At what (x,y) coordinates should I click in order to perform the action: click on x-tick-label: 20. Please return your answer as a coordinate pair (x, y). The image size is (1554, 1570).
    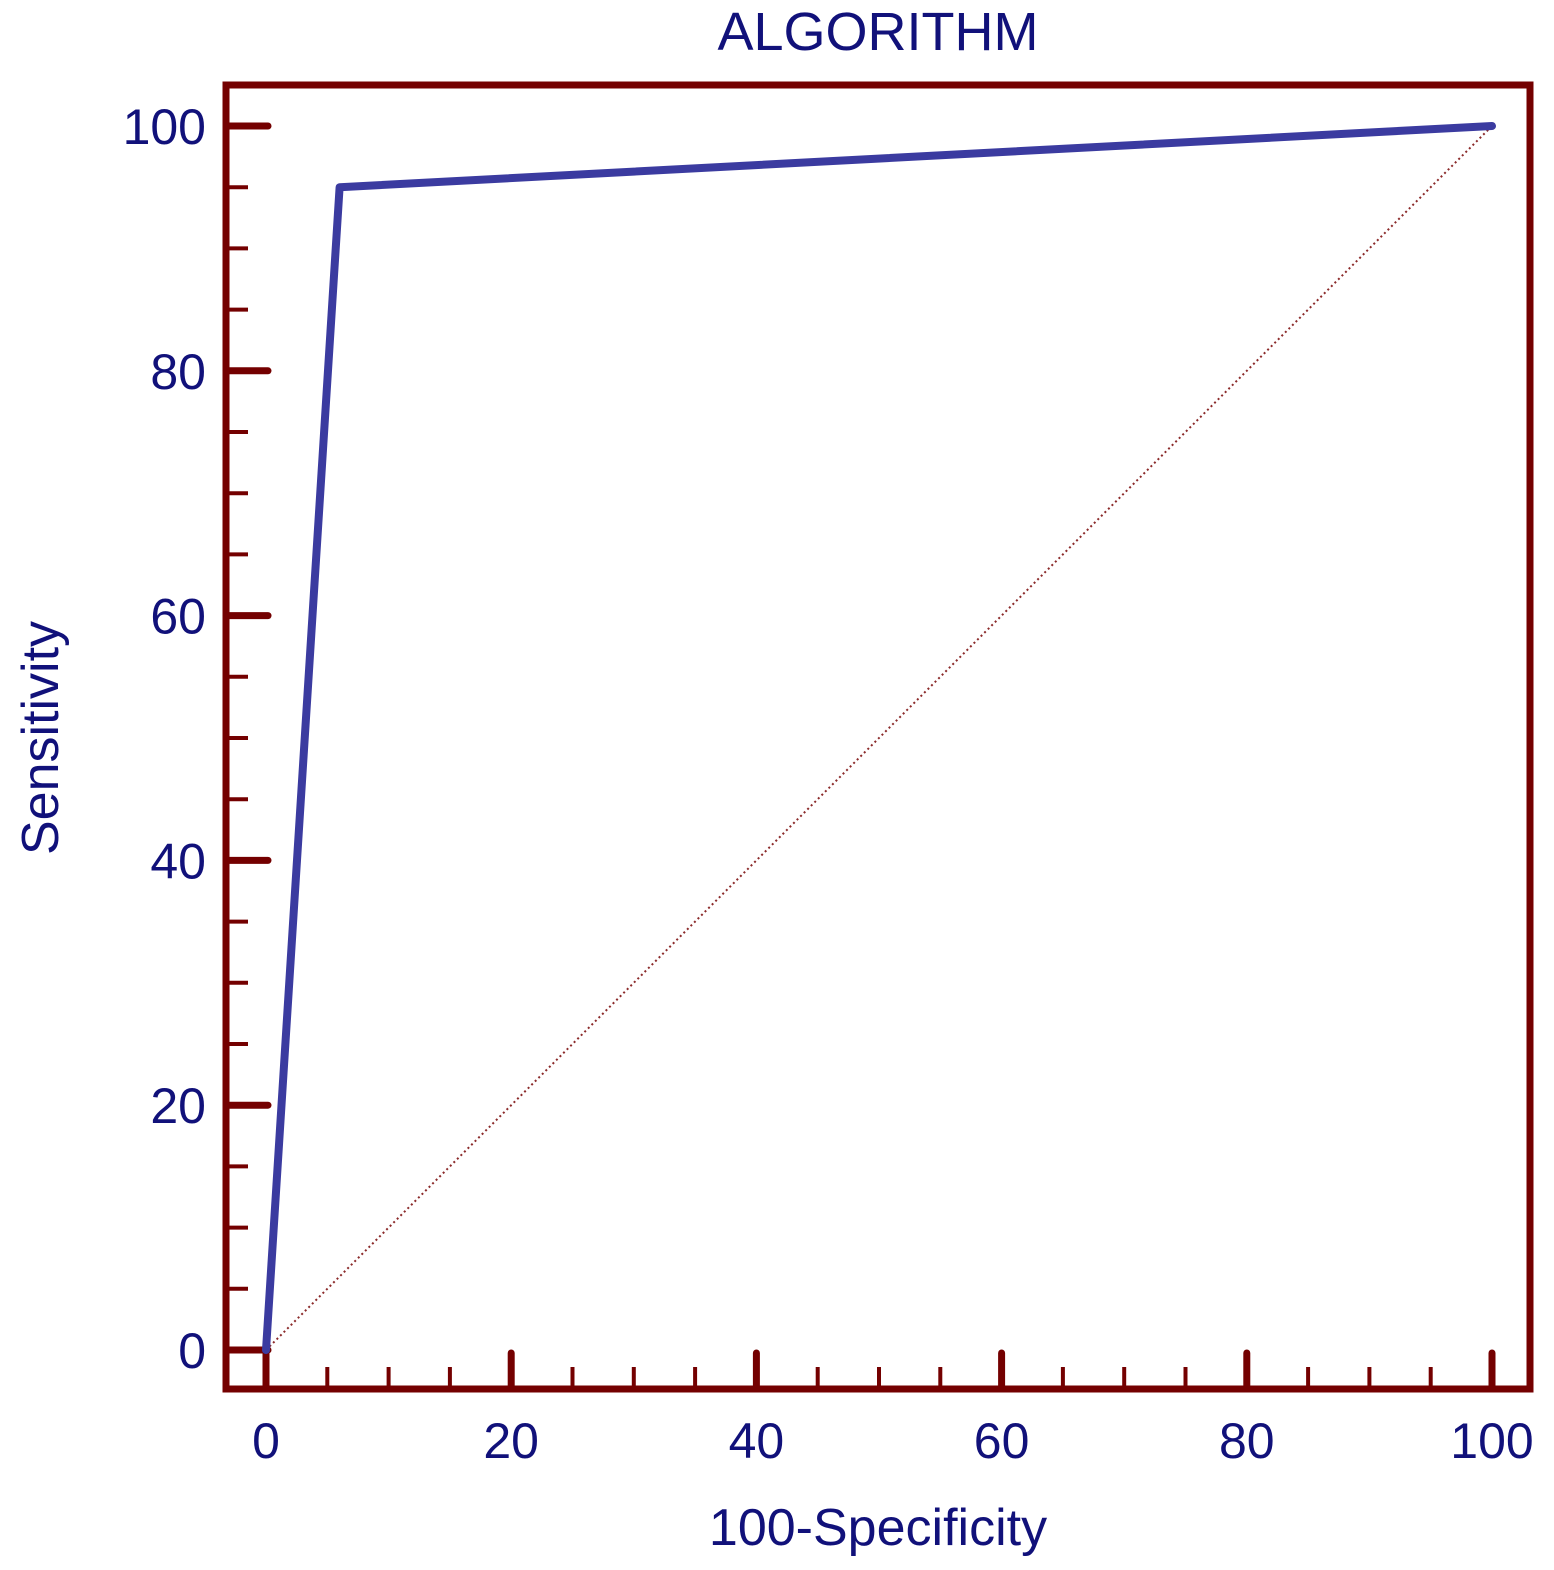
    Looking at the image, I should click on (511, 1441).